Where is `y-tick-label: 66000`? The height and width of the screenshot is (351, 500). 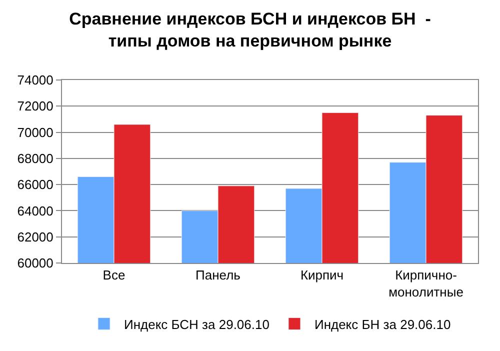 y-tick-label: 66000 is located at coordinates (35, 184).